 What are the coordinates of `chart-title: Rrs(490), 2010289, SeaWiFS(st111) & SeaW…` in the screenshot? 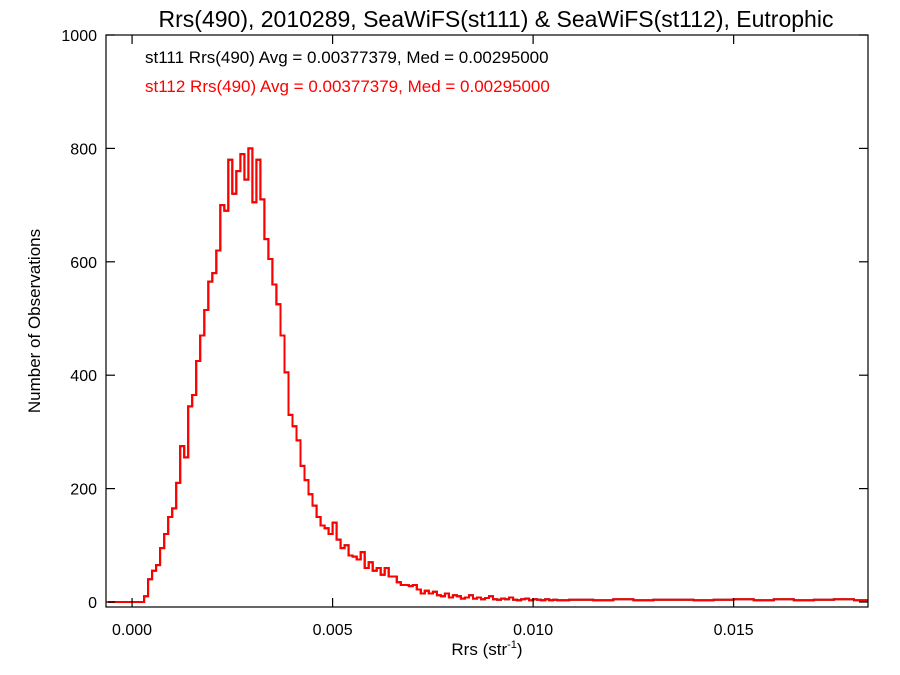 It's located at (496, 19).